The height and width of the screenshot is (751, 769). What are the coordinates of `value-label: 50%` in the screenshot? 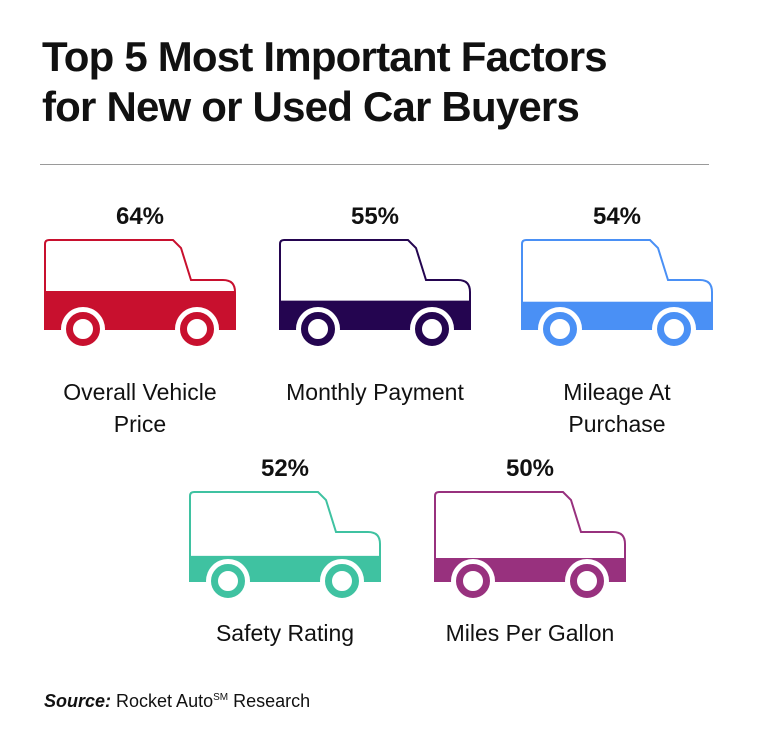 It's located at (530, 468).